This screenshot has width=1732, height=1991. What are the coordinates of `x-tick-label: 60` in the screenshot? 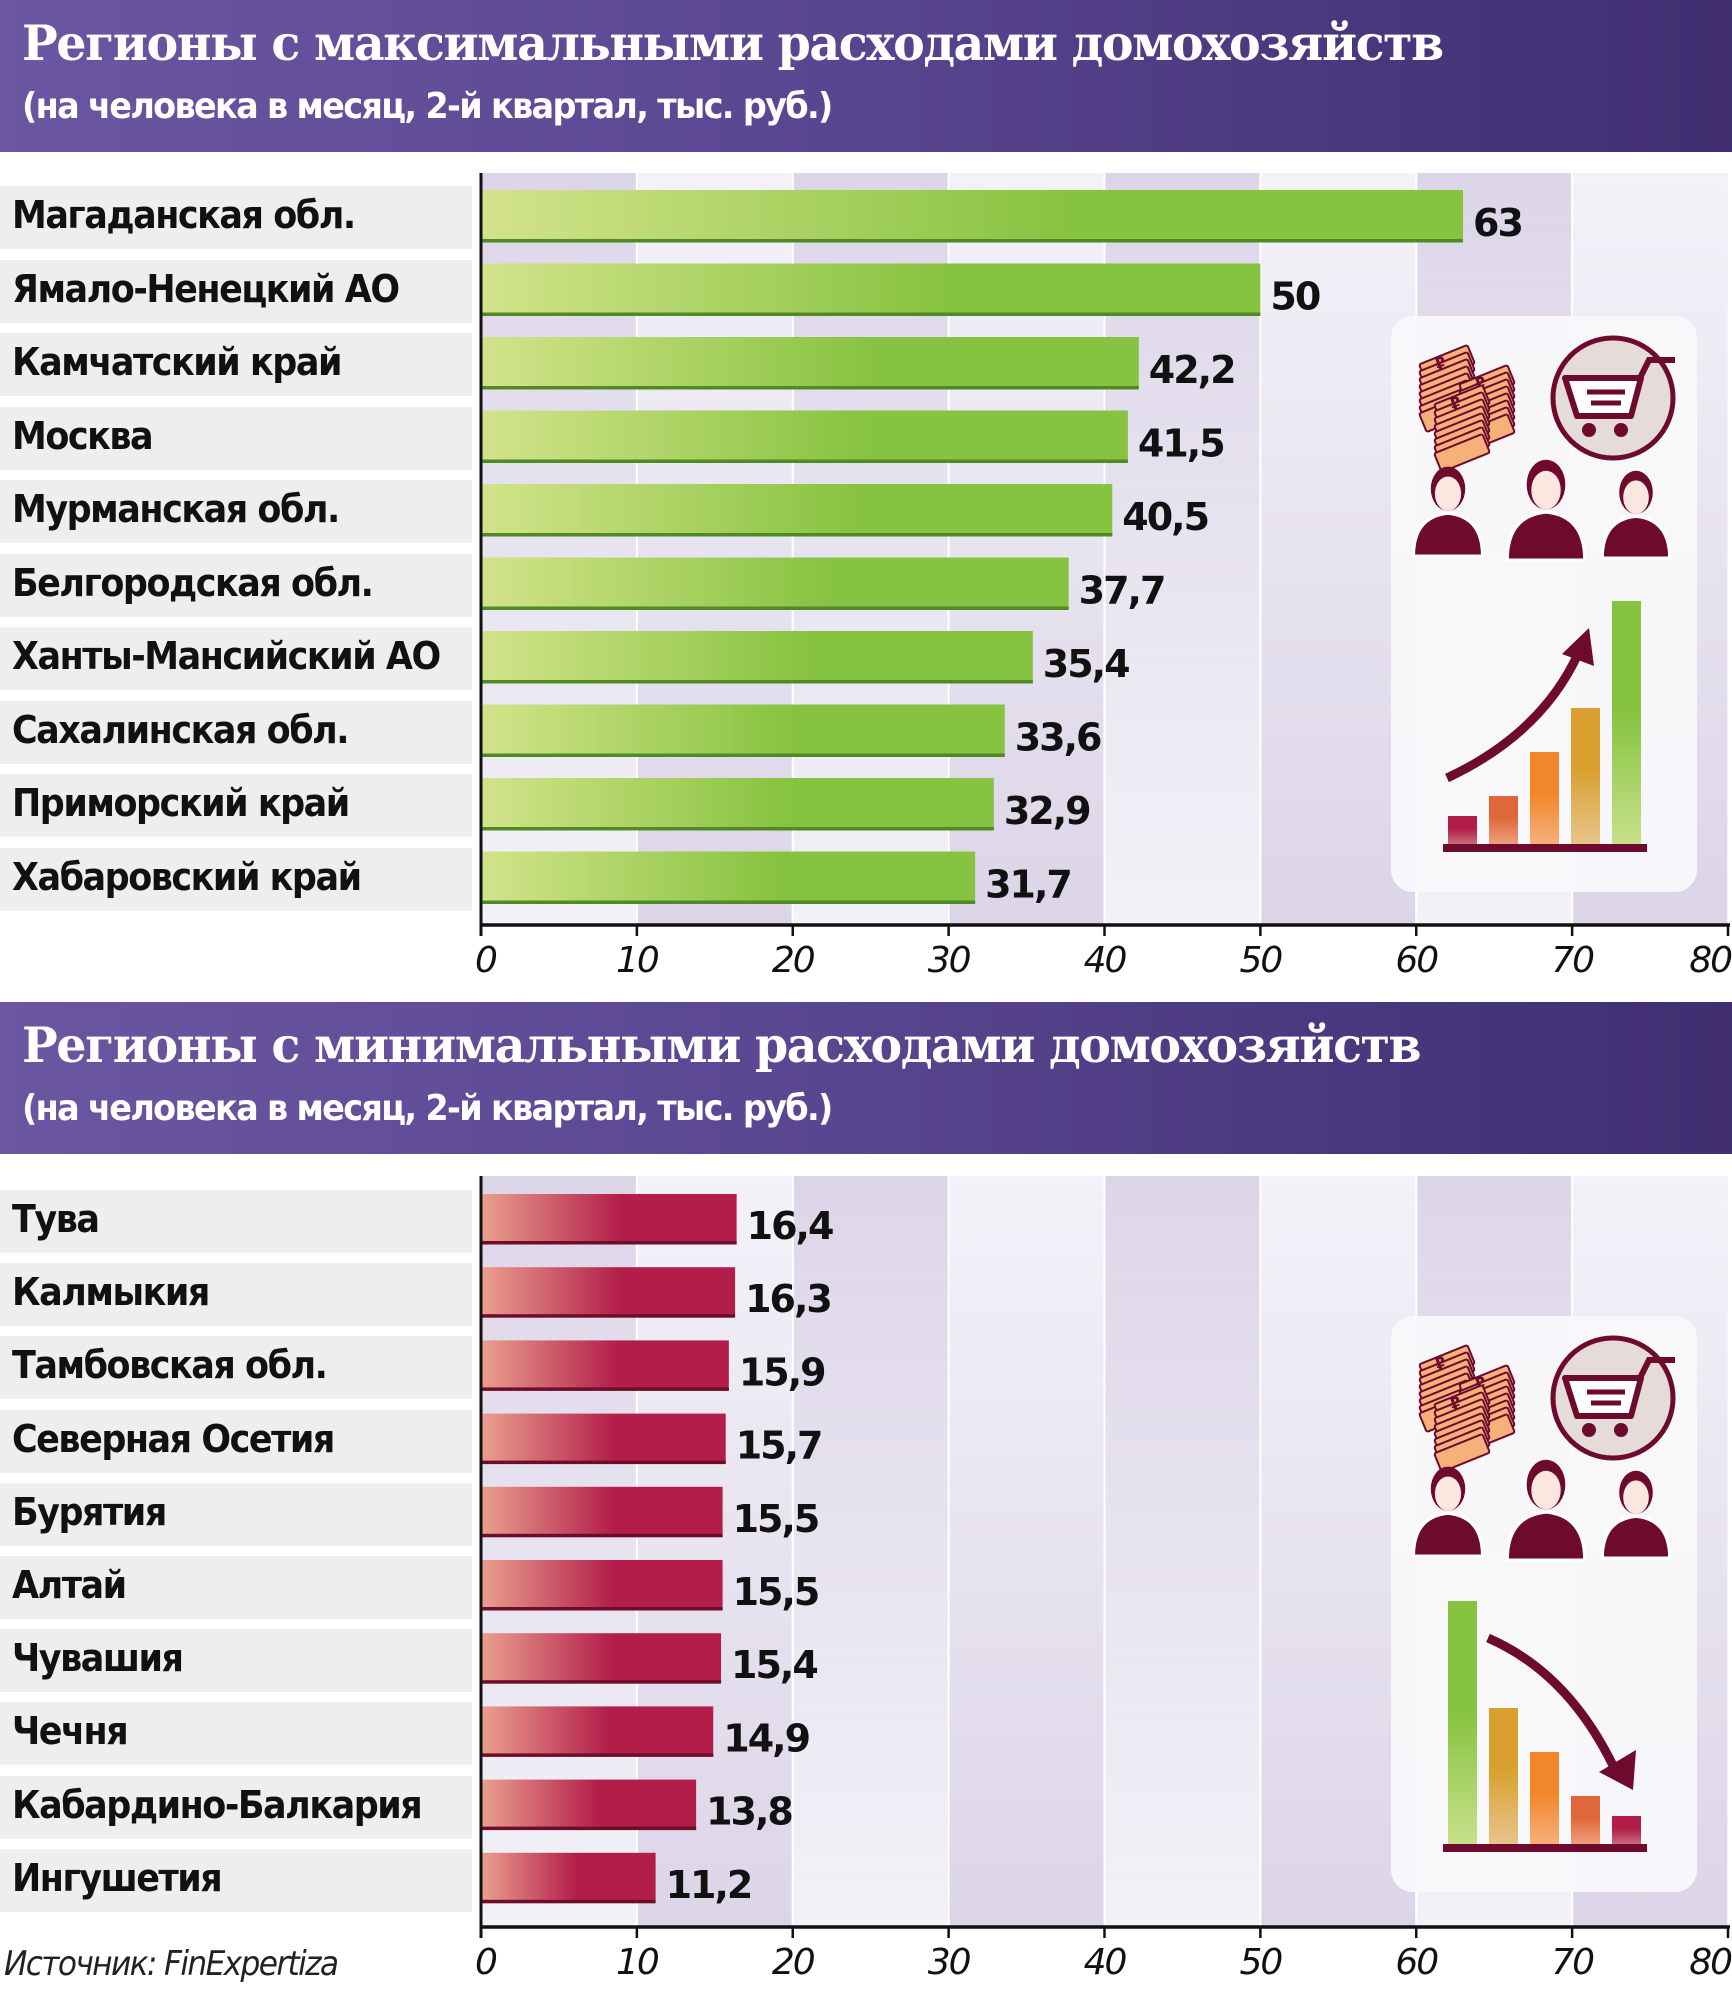 It's located at (1416, 1962).